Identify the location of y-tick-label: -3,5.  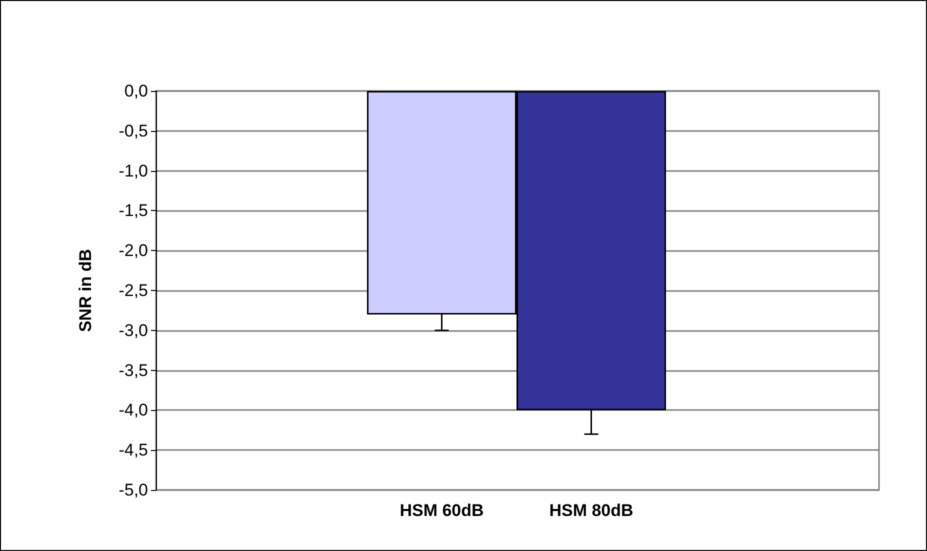
(133, 370).